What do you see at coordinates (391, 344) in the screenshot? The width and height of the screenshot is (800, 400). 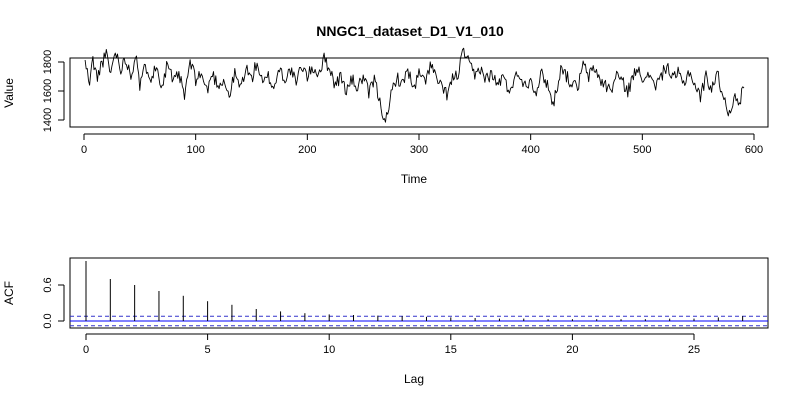 I see `acf-x-axis: 0 5 10 15 20 25` at bounding box center [391, 344].